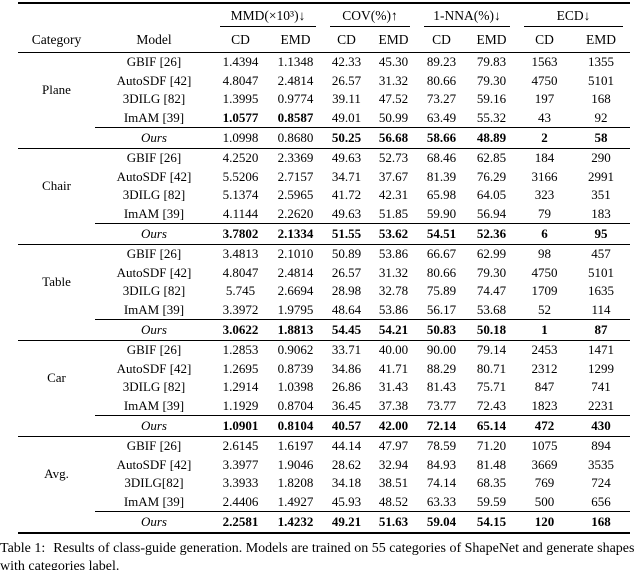 The height and width of the screenshot is (570, 640). Describe the element at coordinates (491, 386) in the screenshot. I see `value-cell: 75.71` at that location.